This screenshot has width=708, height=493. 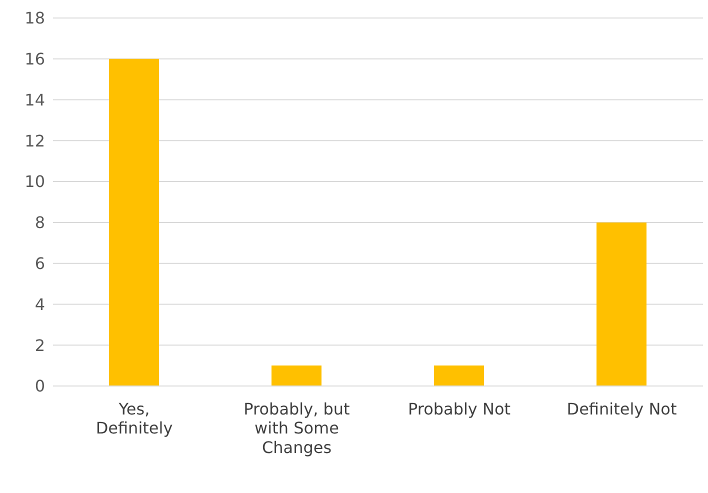 What do you see at coordinates (621, 408) in the screenshot?
I see `x-tick-label: Definitely Not` at bounding box center [621, 408].